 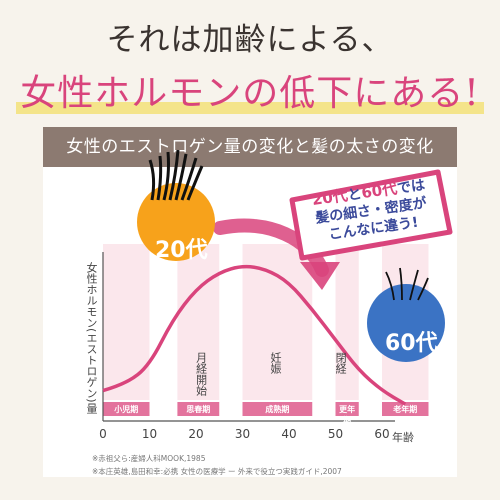 What do you see at coordinates (242, 434) in the screenshot?
I see `x-tick-3: 30` at bounding box center [242, 434].